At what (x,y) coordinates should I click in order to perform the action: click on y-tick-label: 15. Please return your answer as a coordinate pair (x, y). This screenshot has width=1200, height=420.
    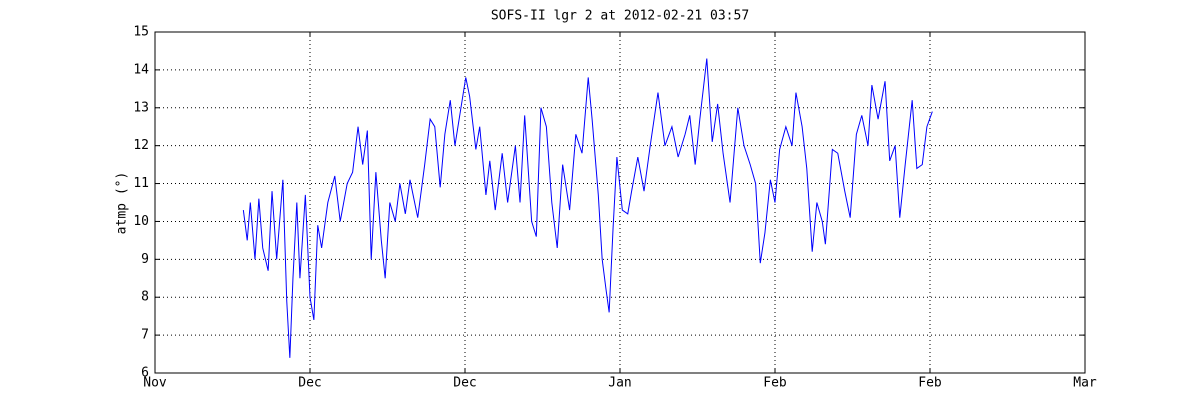
    Looking at the image, I should click on (141, 32).